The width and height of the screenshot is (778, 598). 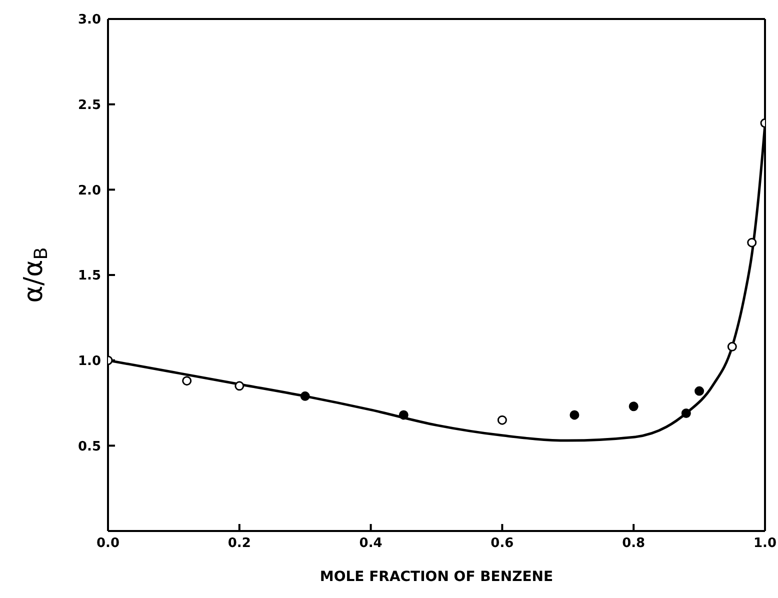 What do you see at coordinates (89, 190) in the screenshot?
I see `y-tick-label: 2.0` at bounding box center [89, 190].